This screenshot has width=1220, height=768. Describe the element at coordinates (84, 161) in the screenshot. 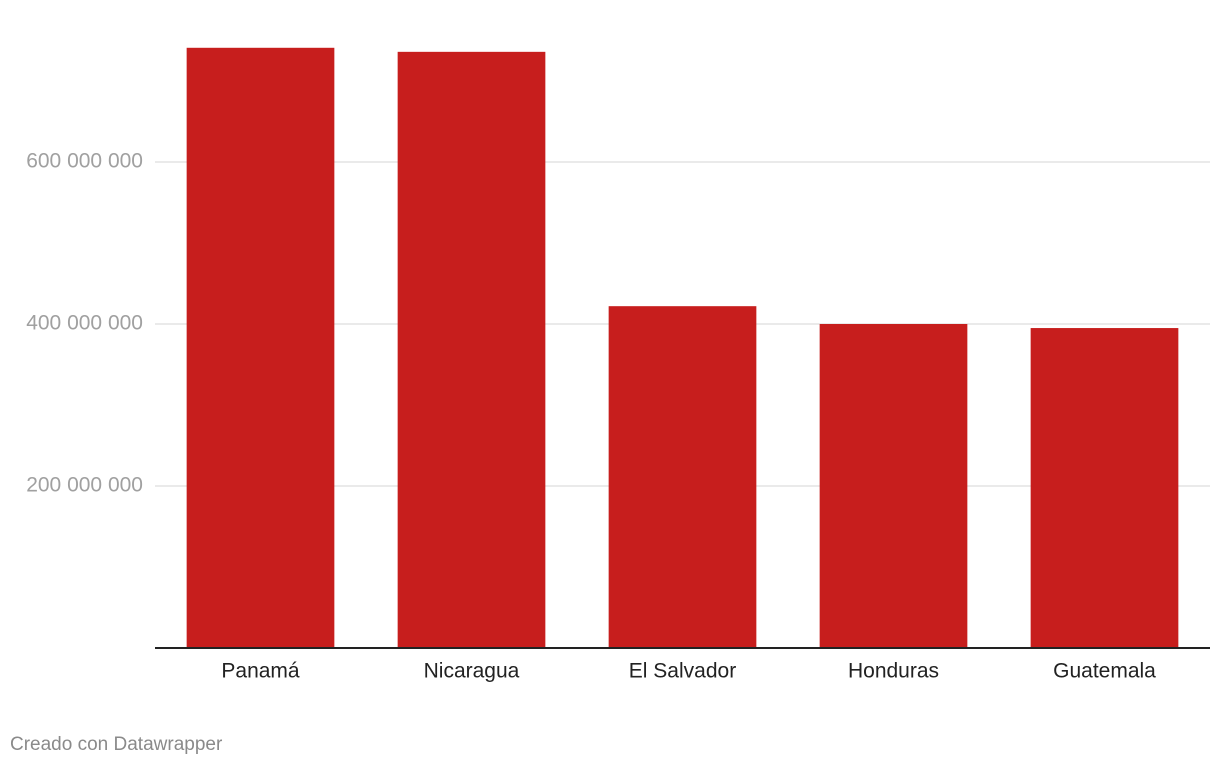

I see `y-tick-label: 600 000 000` at that location.